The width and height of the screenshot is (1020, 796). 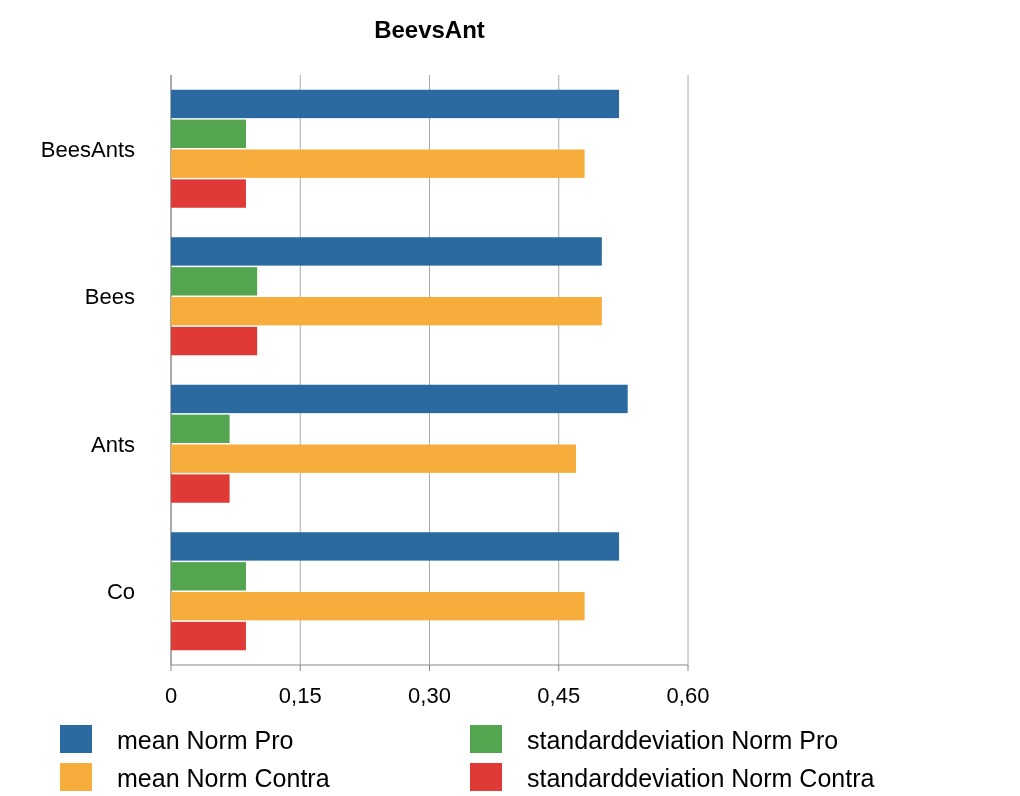 What do you see at coordinates (683, 740) in the screenshot?
I see `legend-label: standarddeviation Norm Pro` at bounding box center [683, 740].